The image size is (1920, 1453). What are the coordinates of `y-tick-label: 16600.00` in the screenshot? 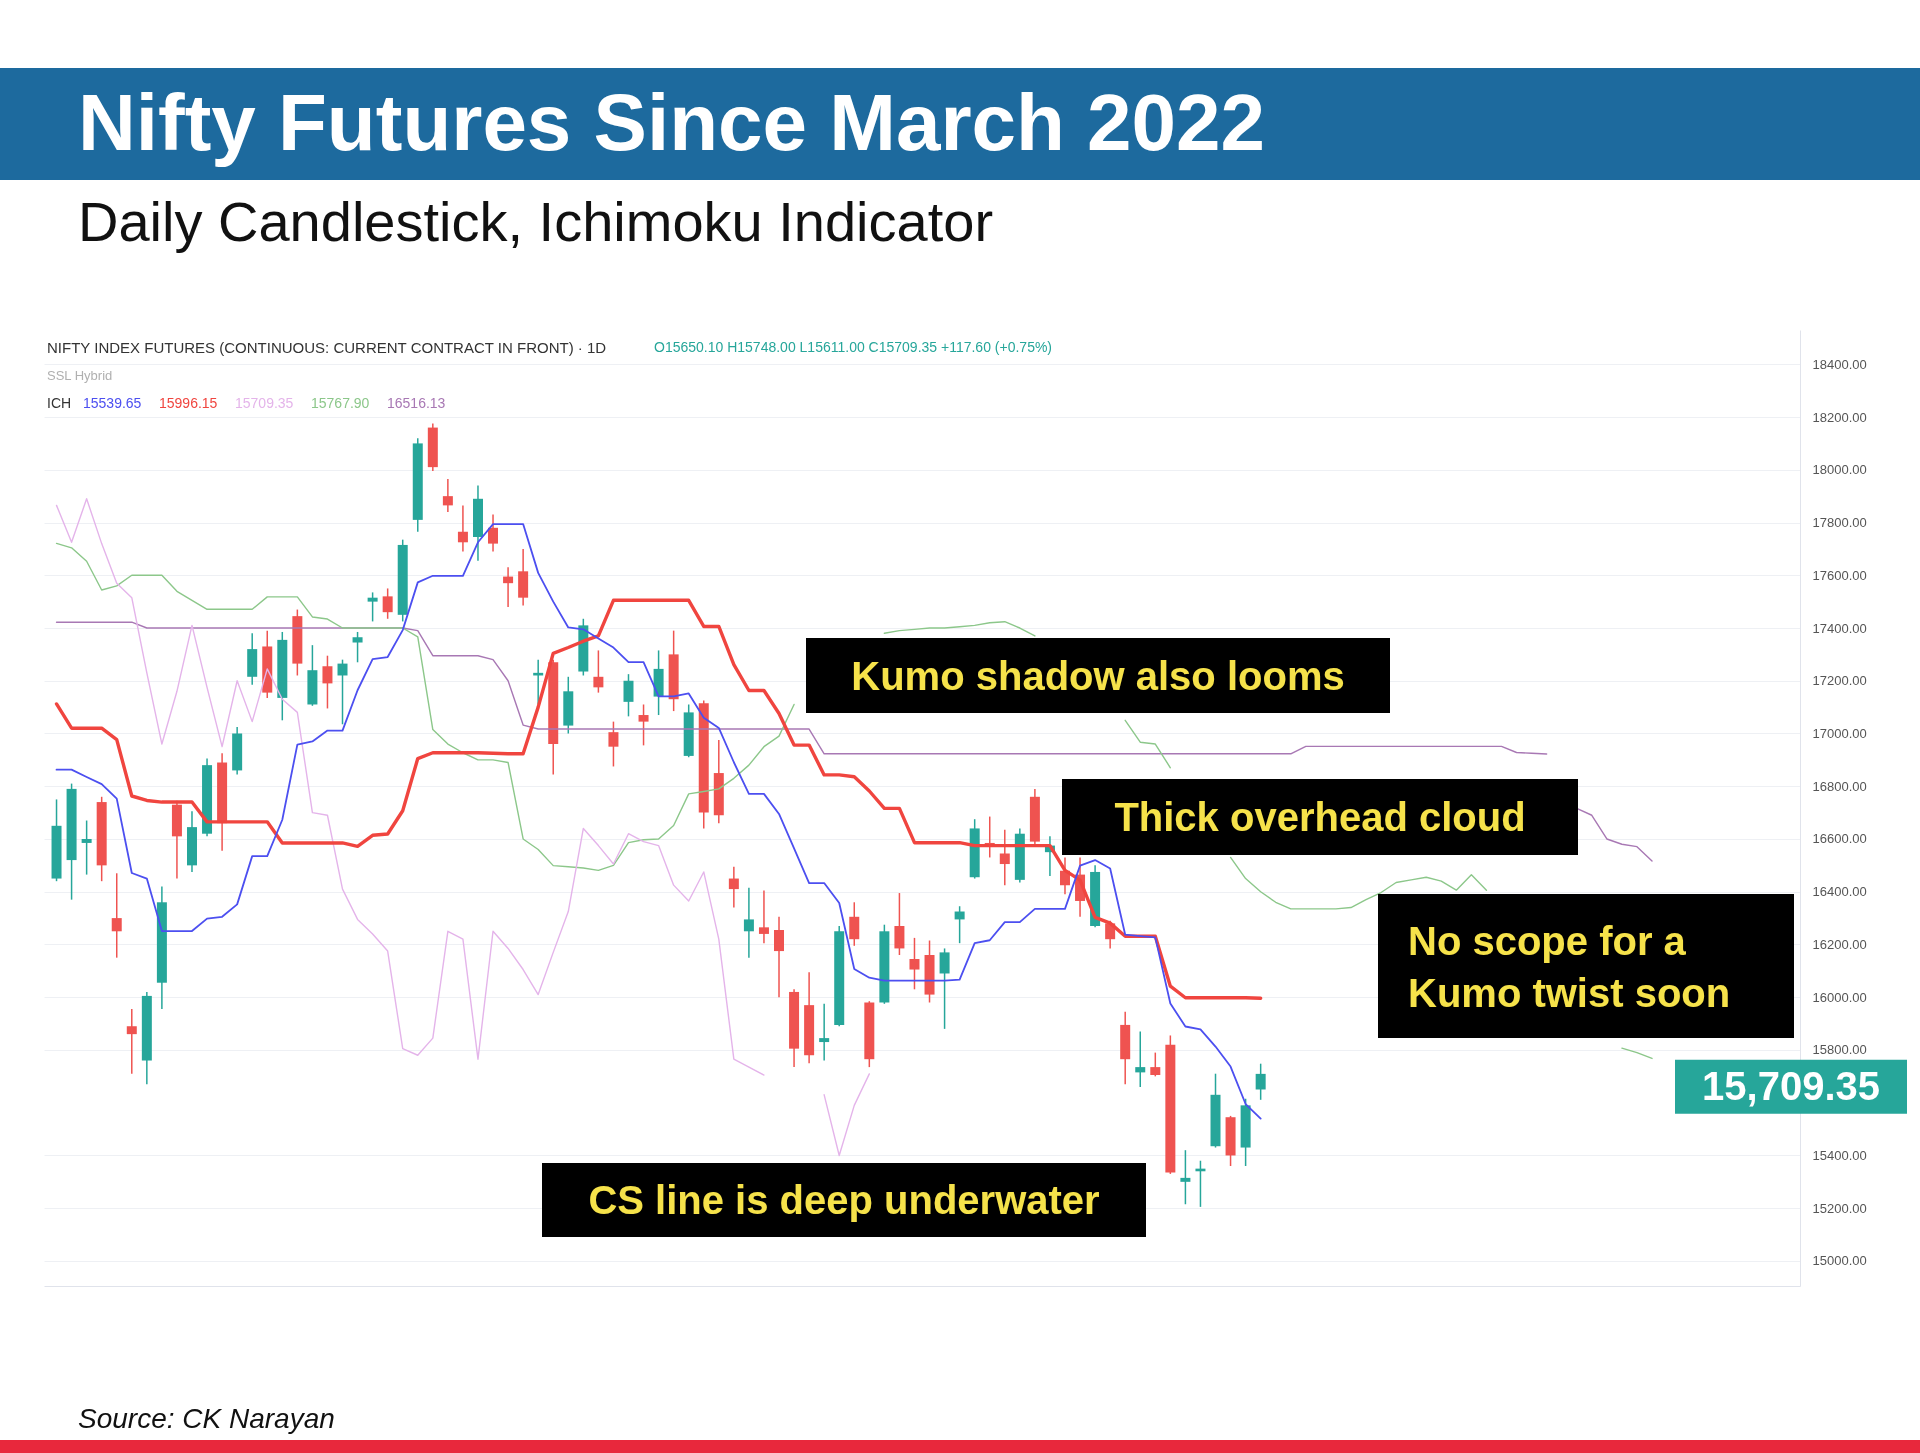 It's located at (1839, 839).